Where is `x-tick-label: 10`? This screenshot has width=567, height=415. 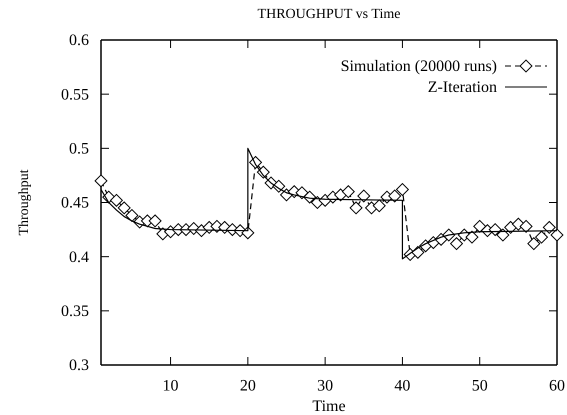 x-tick-label: 10 is located at coordinates (170, 385).